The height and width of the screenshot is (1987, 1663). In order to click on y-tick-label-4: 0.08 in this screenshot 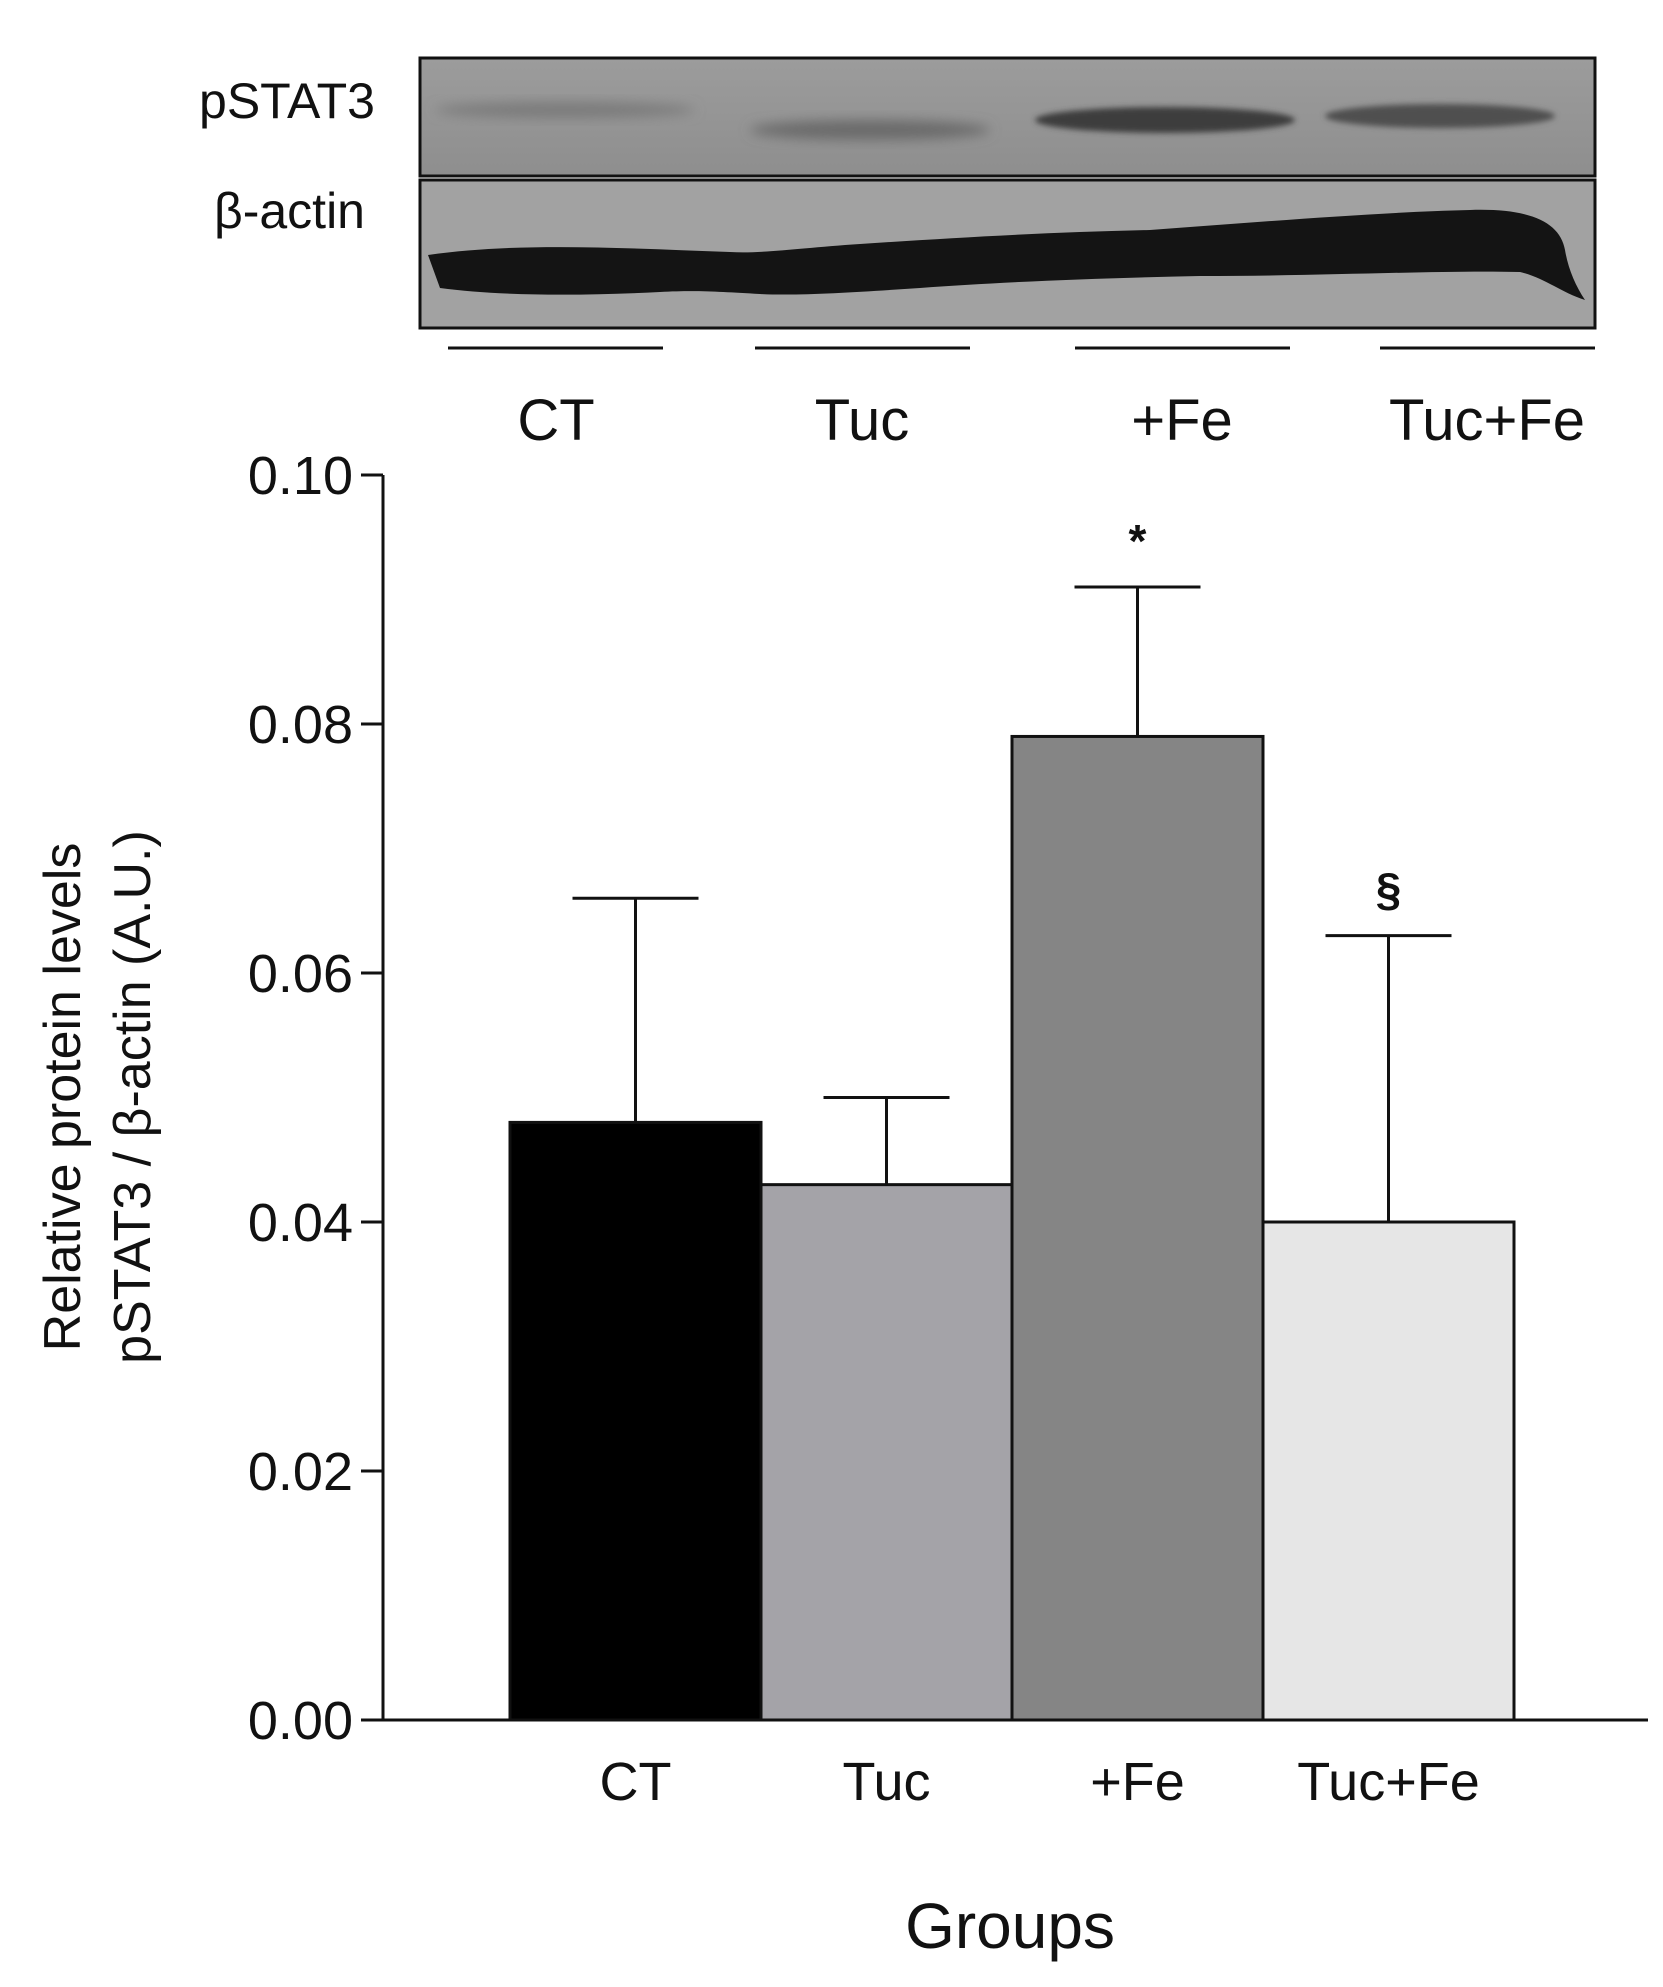, I will do `click(300, 725)`.